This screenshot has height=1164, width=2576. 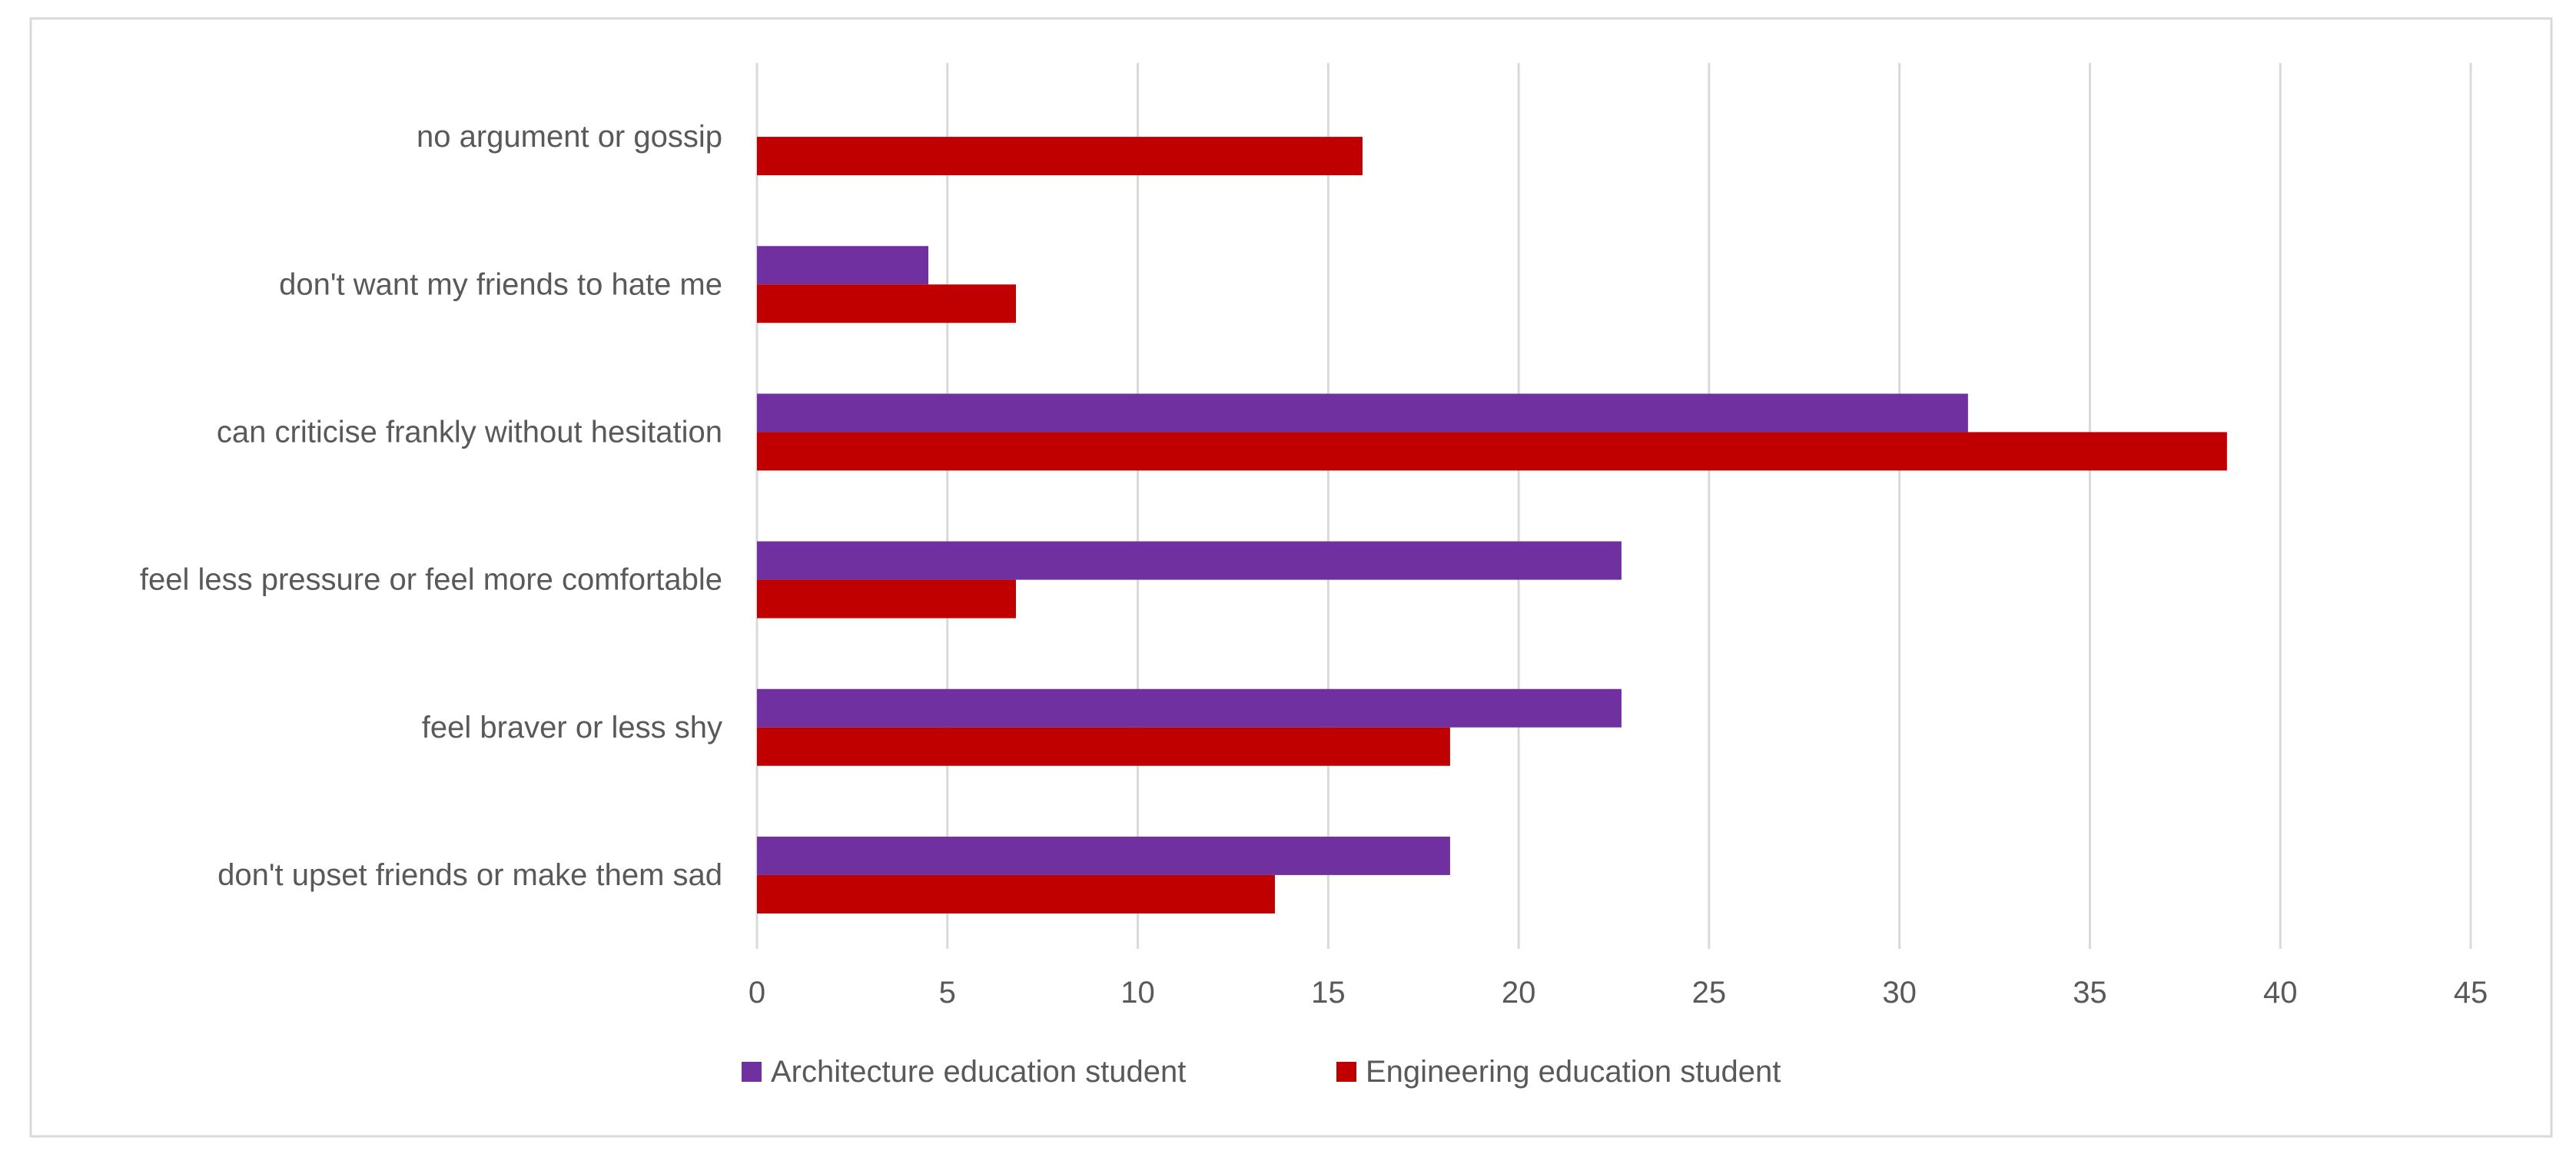 What do you see at coordinates (1710, 993) in the screenshot?
I see `x-tick-label: 25` at bounding box center [1710, 993].